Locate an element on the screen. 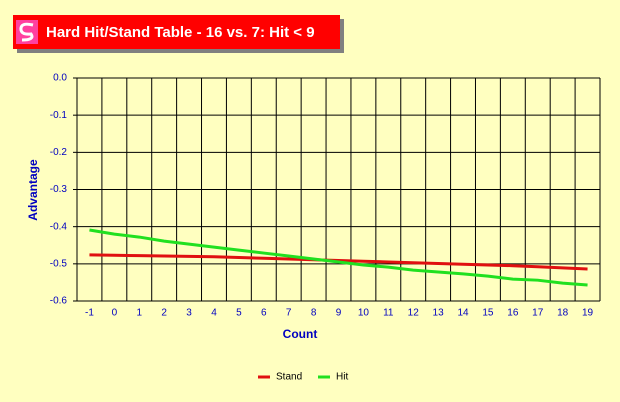 The width and height of the screenshot is (620, 402). x-tick-label: 5 is located at coordinates (239, 313).